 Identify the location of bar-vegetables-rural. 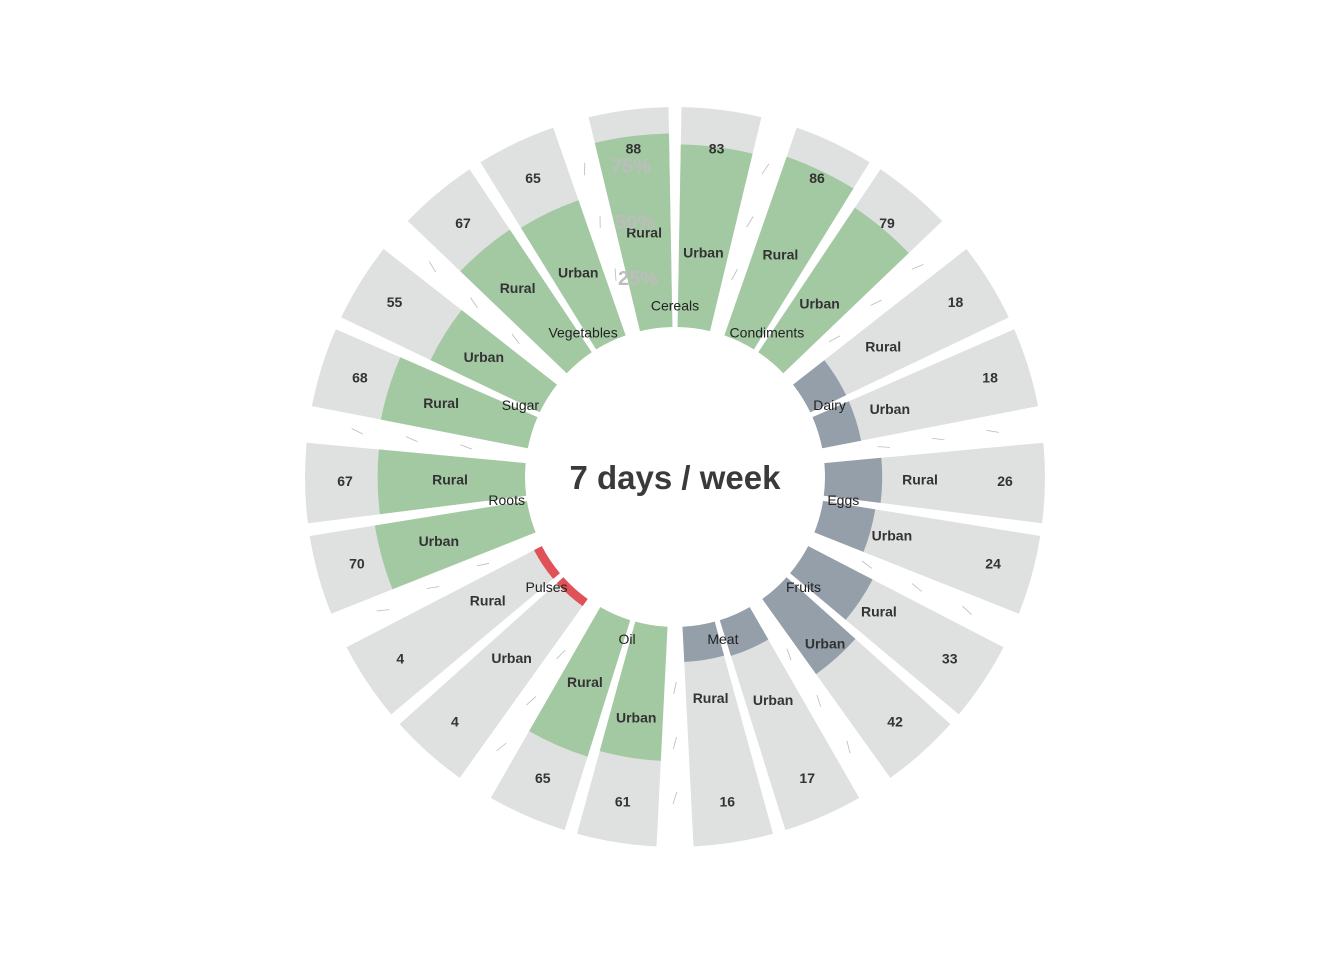
(526, 301).